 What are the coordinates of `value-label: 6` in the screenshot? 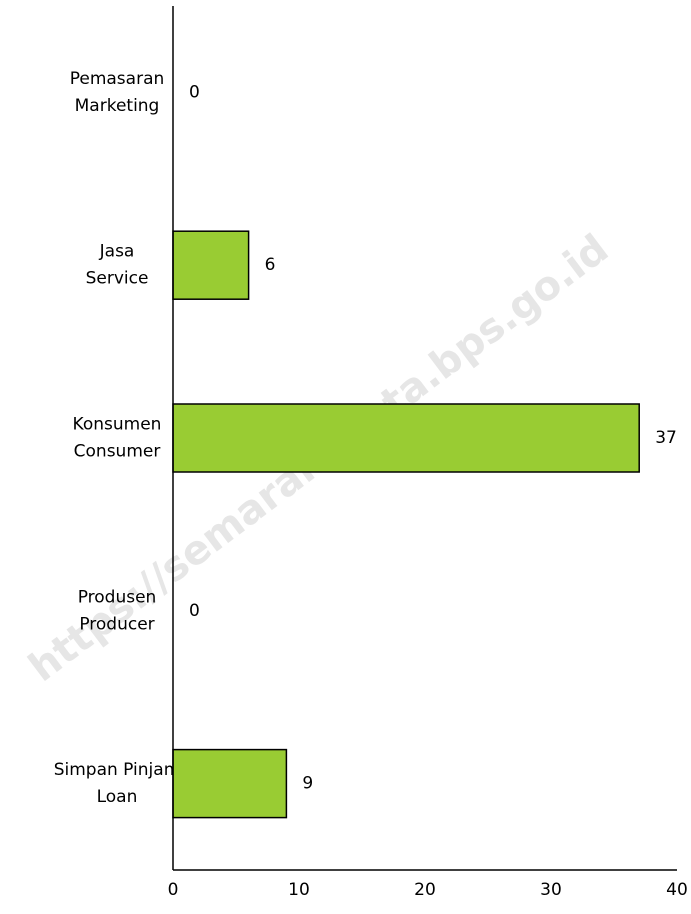 It's located at (270, 265).